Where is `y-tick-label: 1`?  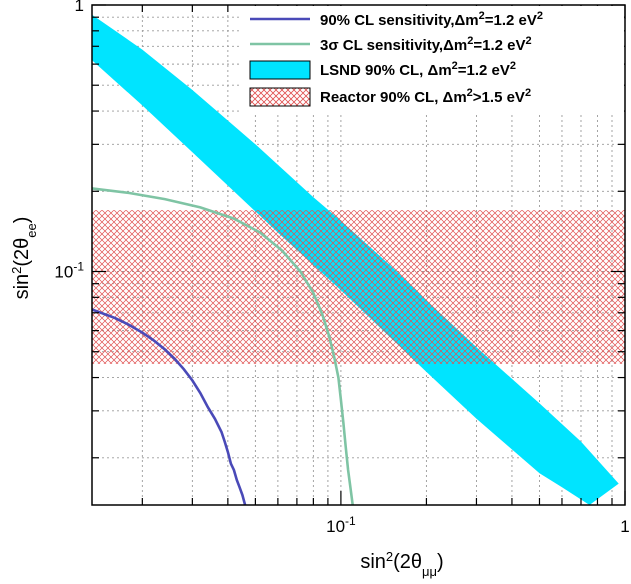
y-tick-label: 1 is located at coordinates (79, 7).